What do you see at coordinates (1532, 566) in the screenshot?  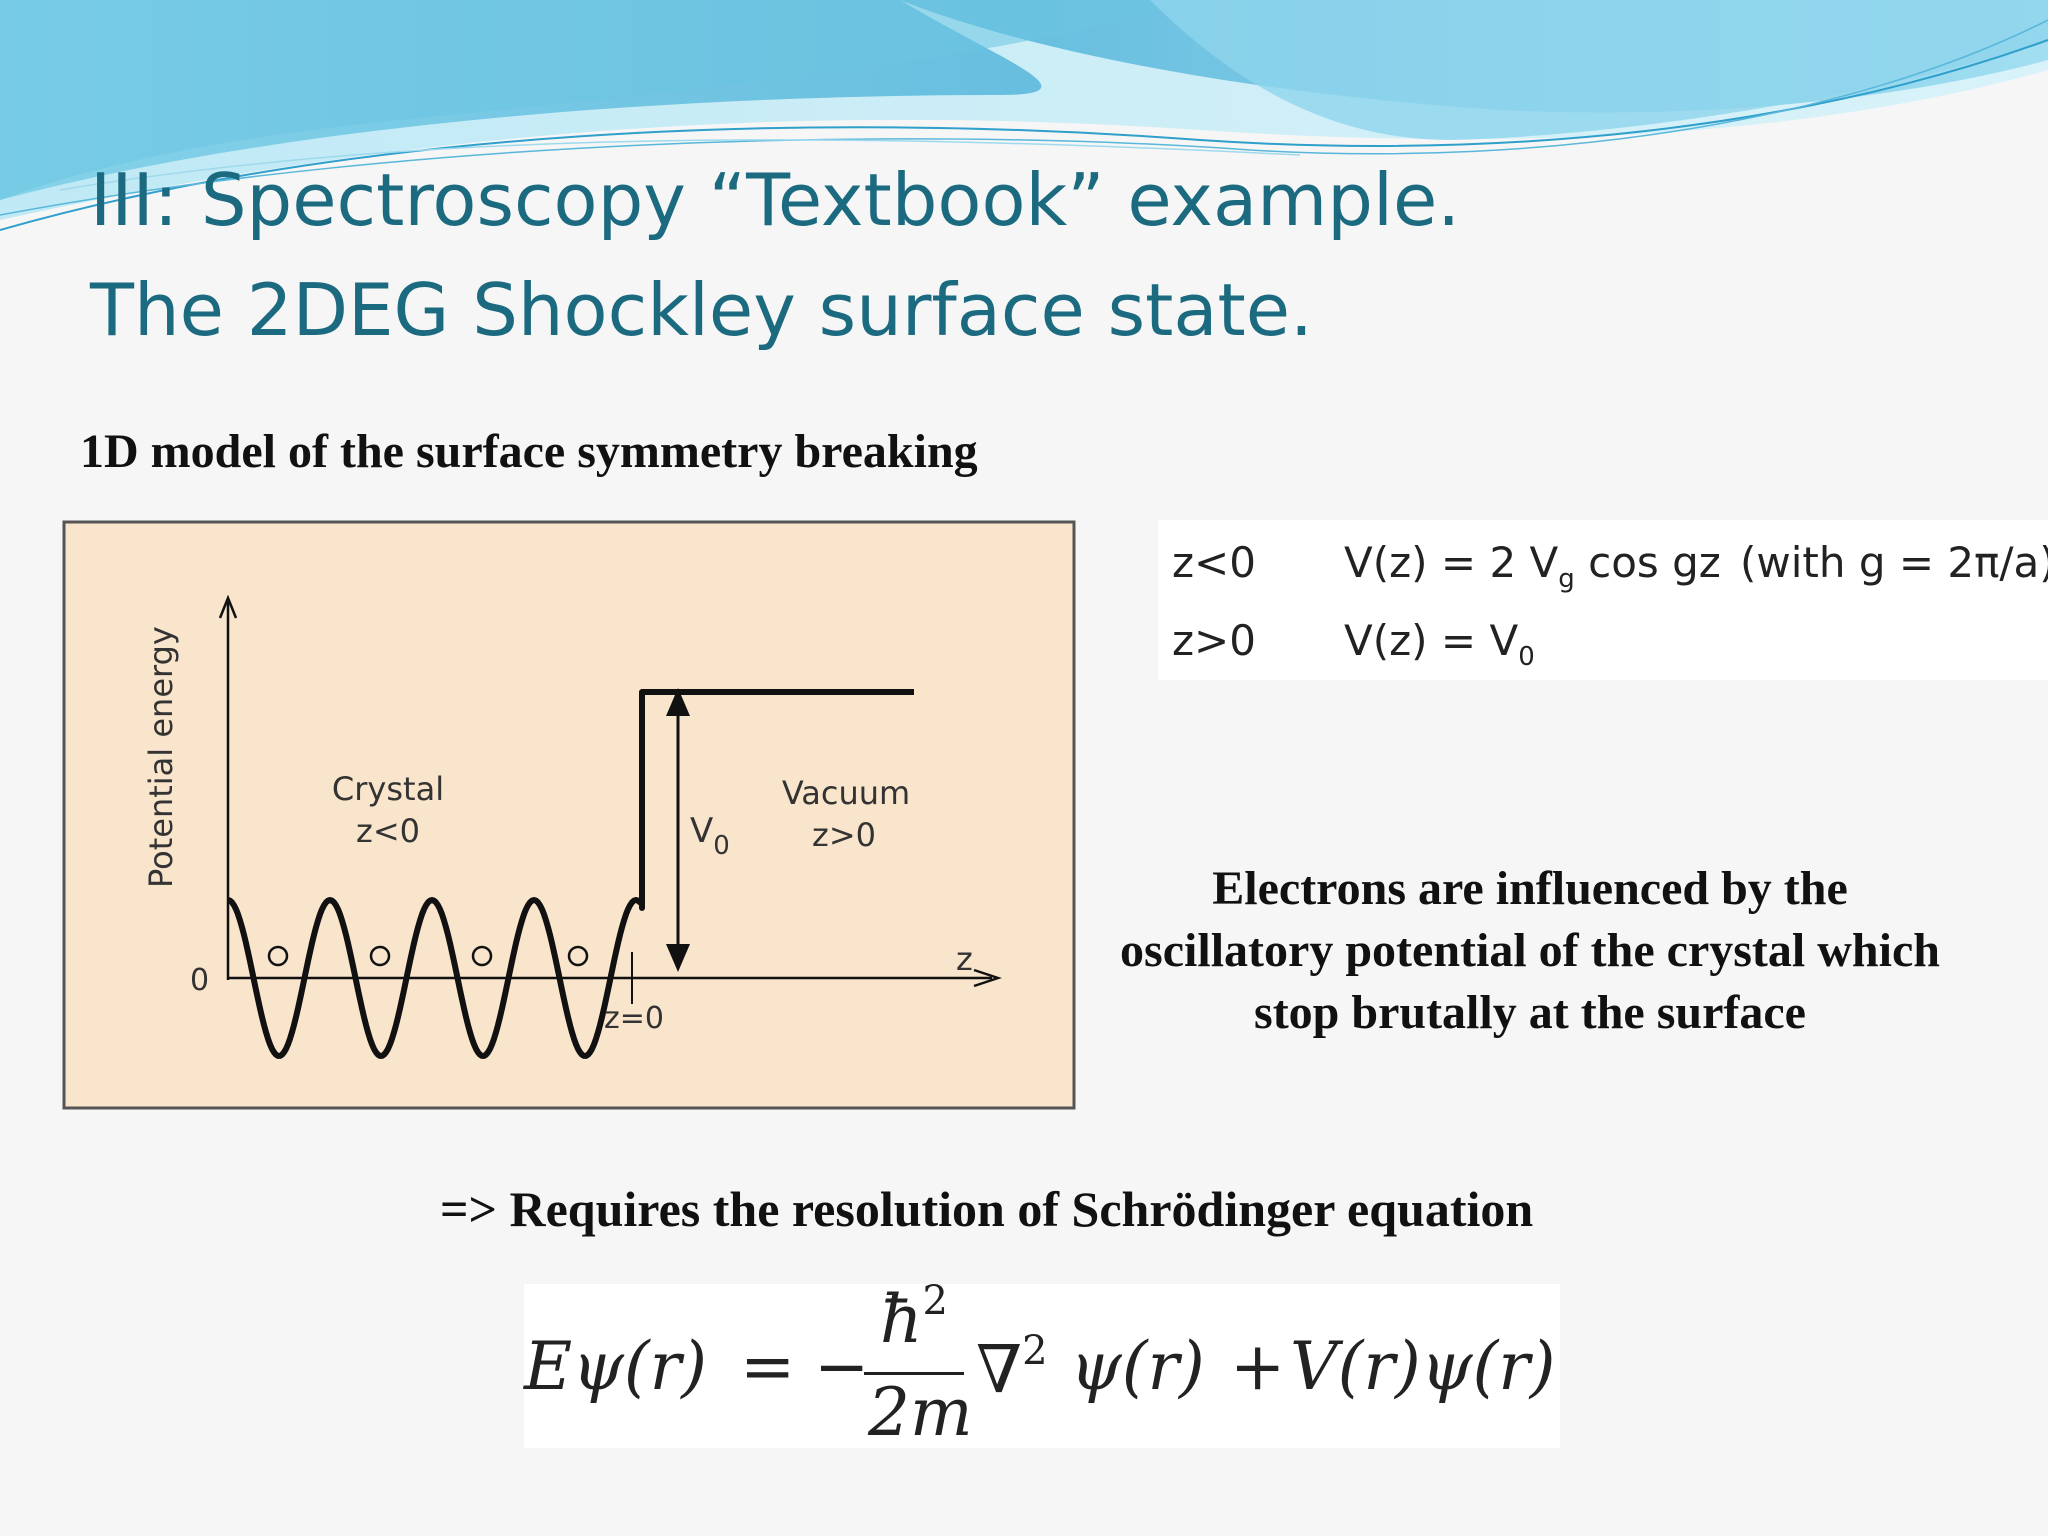 I see `row1-expression: V(z) = 2 Vg cos gz` at bounding box center [1532, 566].